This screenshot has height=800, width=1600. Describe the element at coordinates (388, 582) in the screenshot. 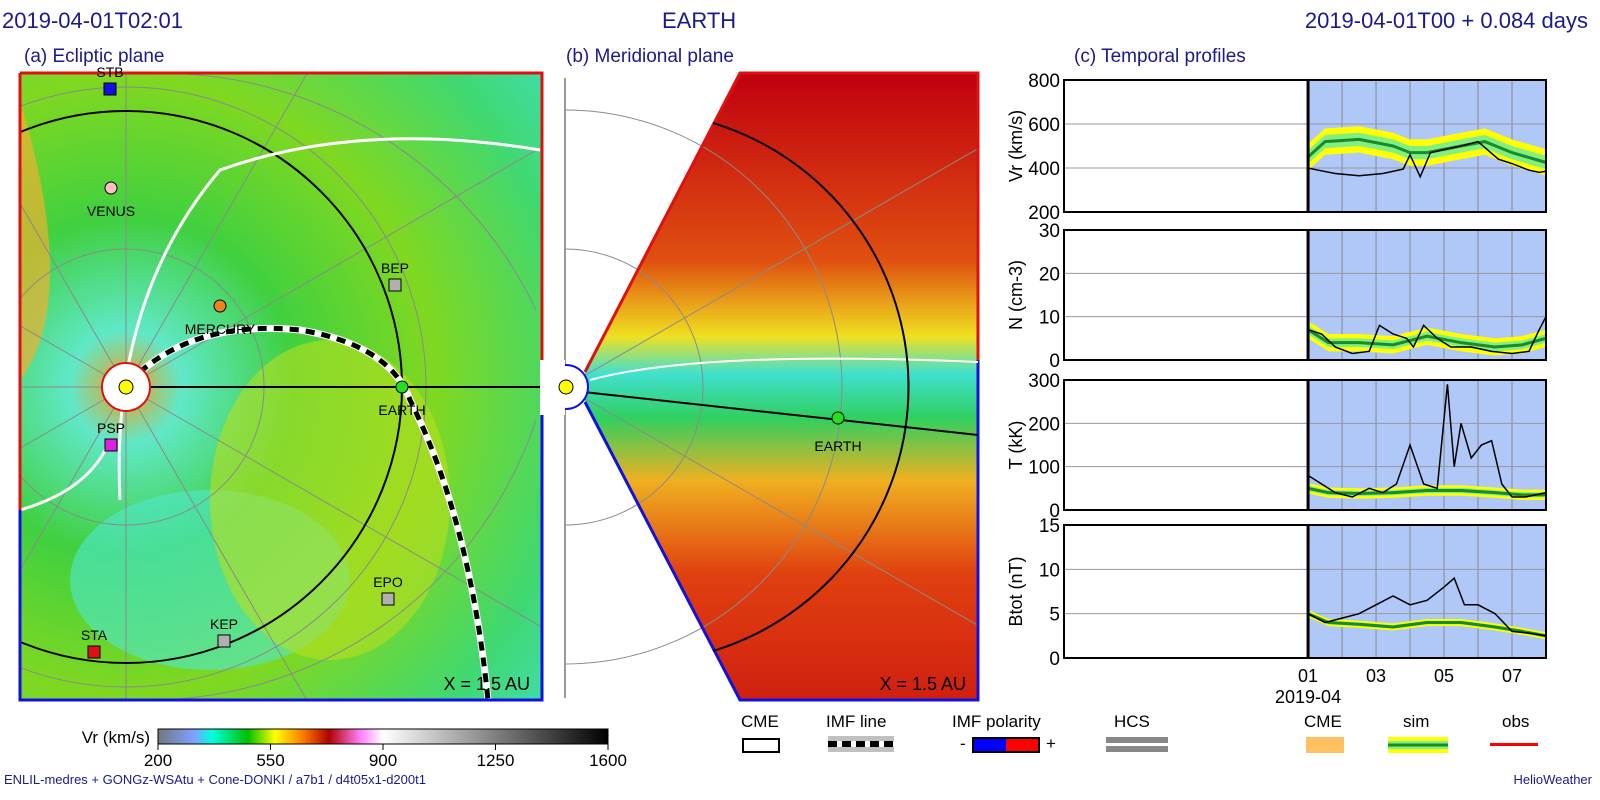

I see `epo-label: EPO` at that location.